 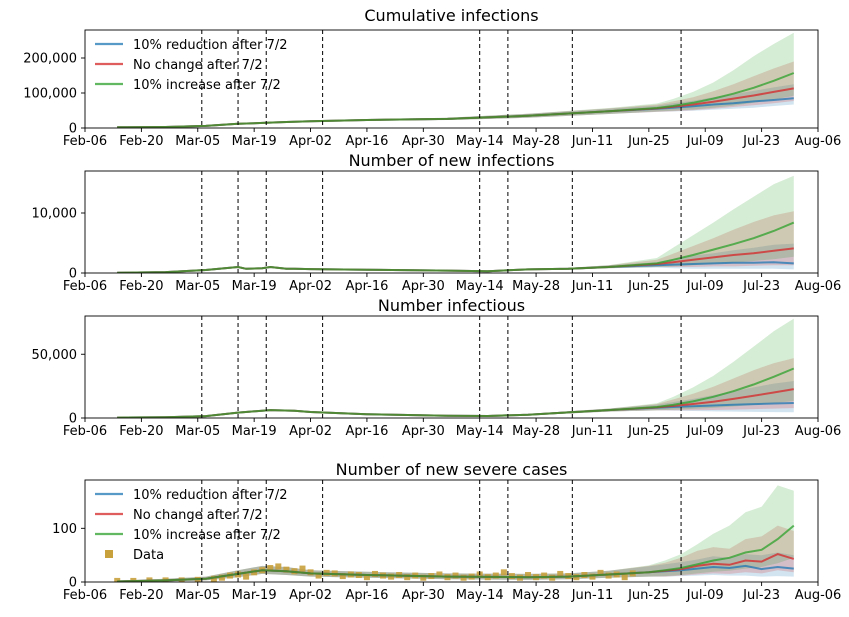 What do you see at coordinates (109, 554) in the screenshot?
I see `legend-swatch` at bounding box center [109, 554].